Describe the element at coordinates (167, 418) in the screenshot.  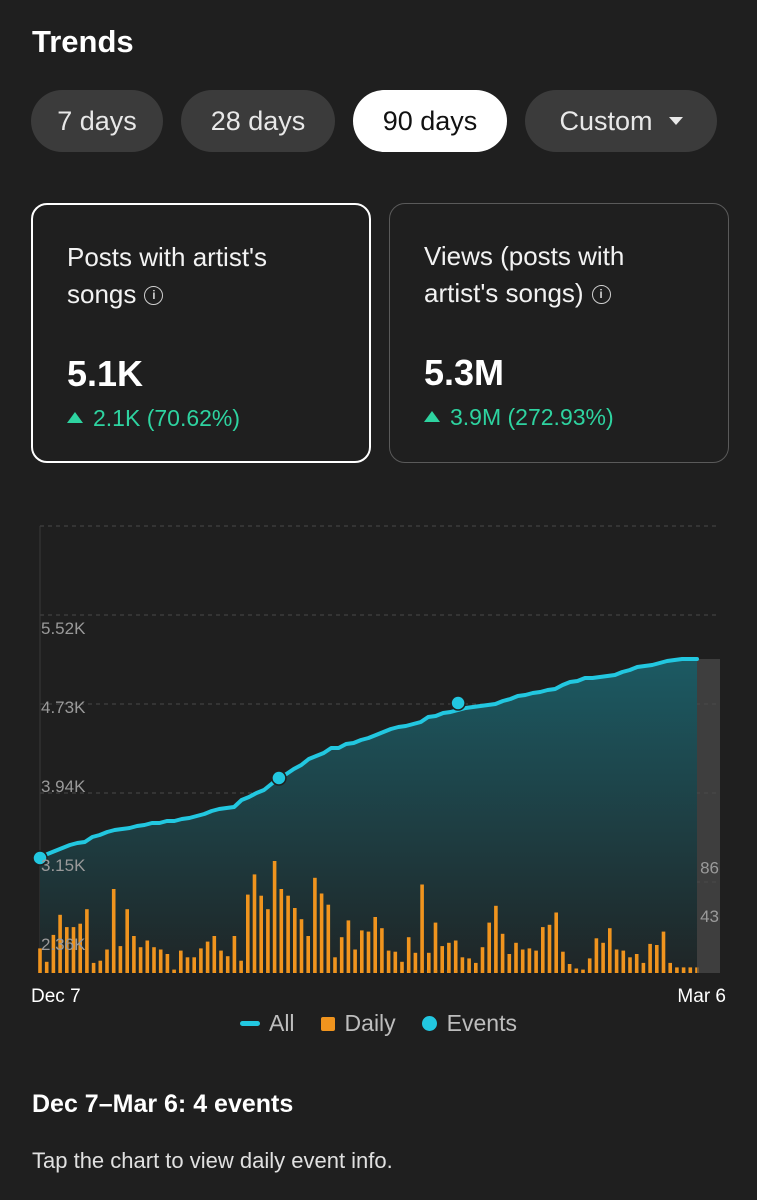
I see `card-change-value: 2.1K (70.62%)` at that location.